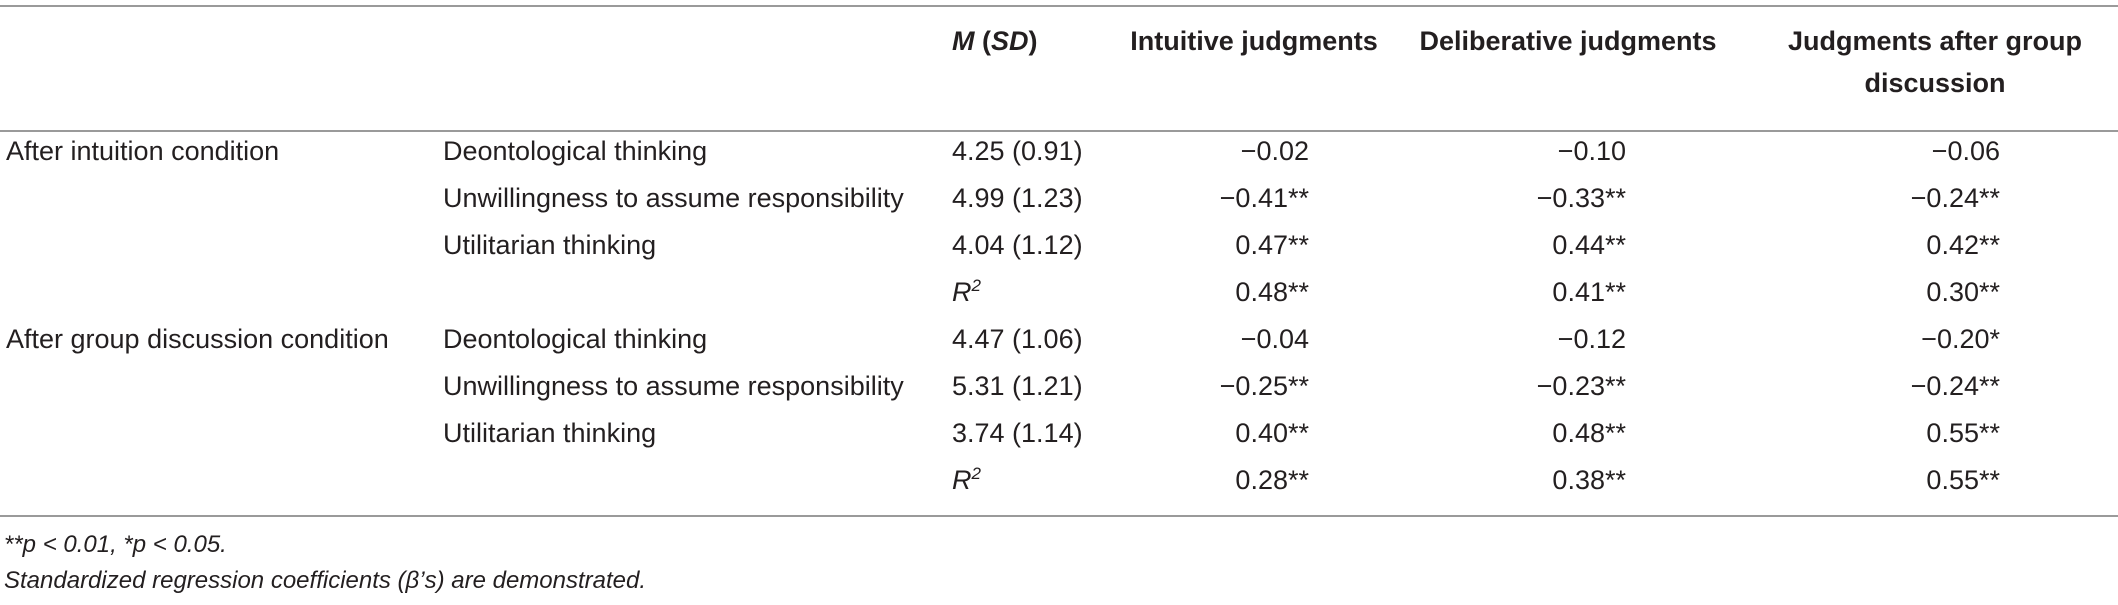 The width and height of the screenshot is (2118, 605). Describe the element at coordinates (1568, 41) in the screenshot. I see `header-deliberative-judgments: Deliberative judgments` at that location.